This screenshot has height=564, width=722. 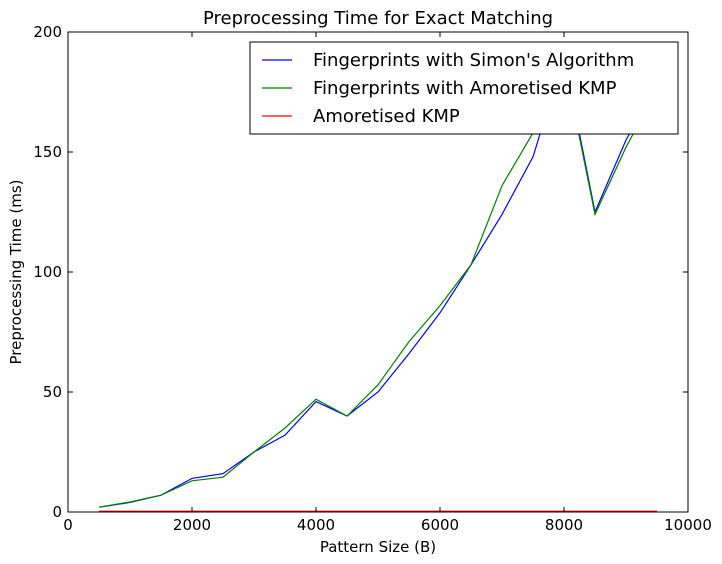 I want to click on x-tick-label-2: 4000, so click(x=316, y=525).